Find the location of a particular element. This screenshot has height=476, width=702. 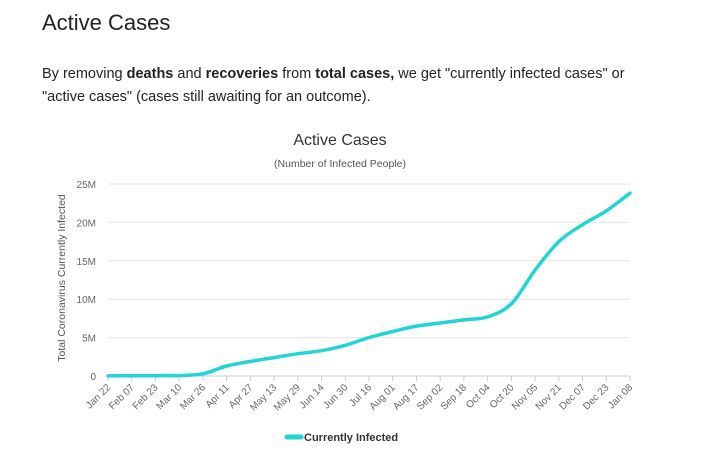

intro-bold-deaths: deaths is located at coordinates (150, 74).